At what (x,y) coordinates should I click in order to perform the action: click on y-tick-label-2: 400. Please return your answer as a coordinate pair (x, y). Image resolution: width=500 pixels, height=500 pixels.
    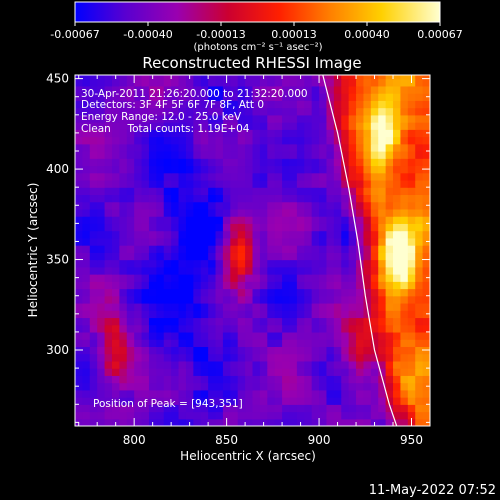
    Looking at the image, I should click on (57, 169).